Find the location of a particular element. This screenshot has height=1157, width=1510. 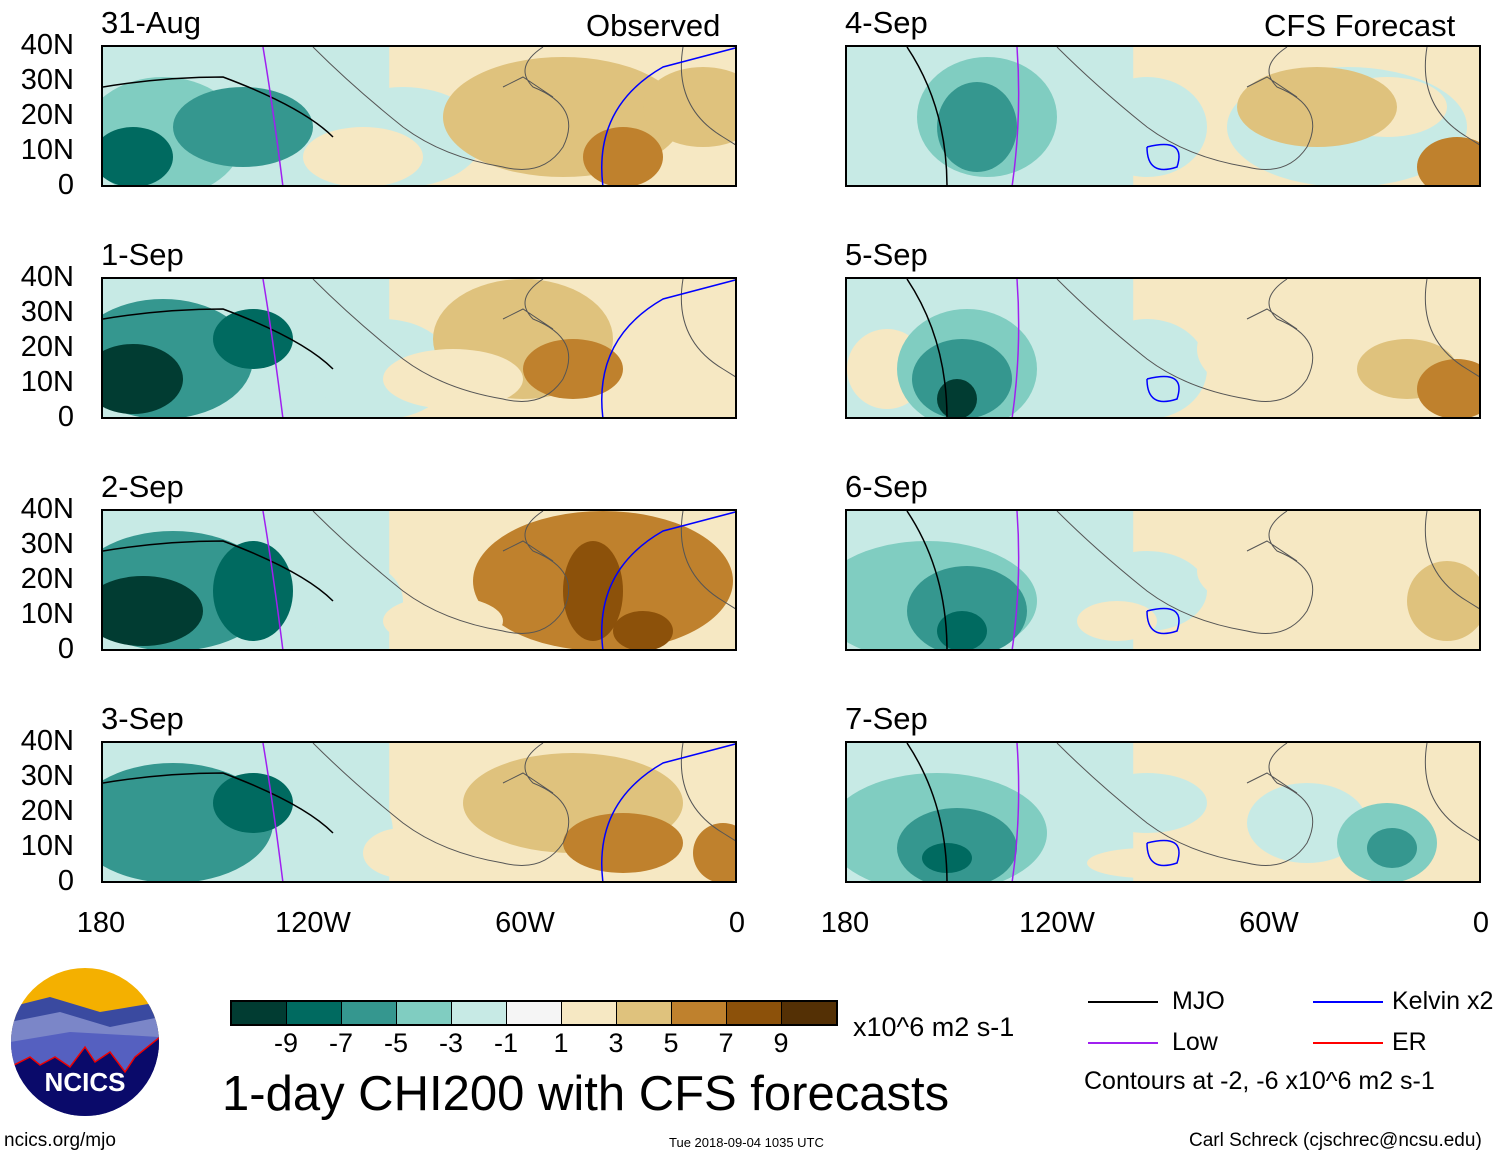

colorbar is located at coordinates (534, 1013).